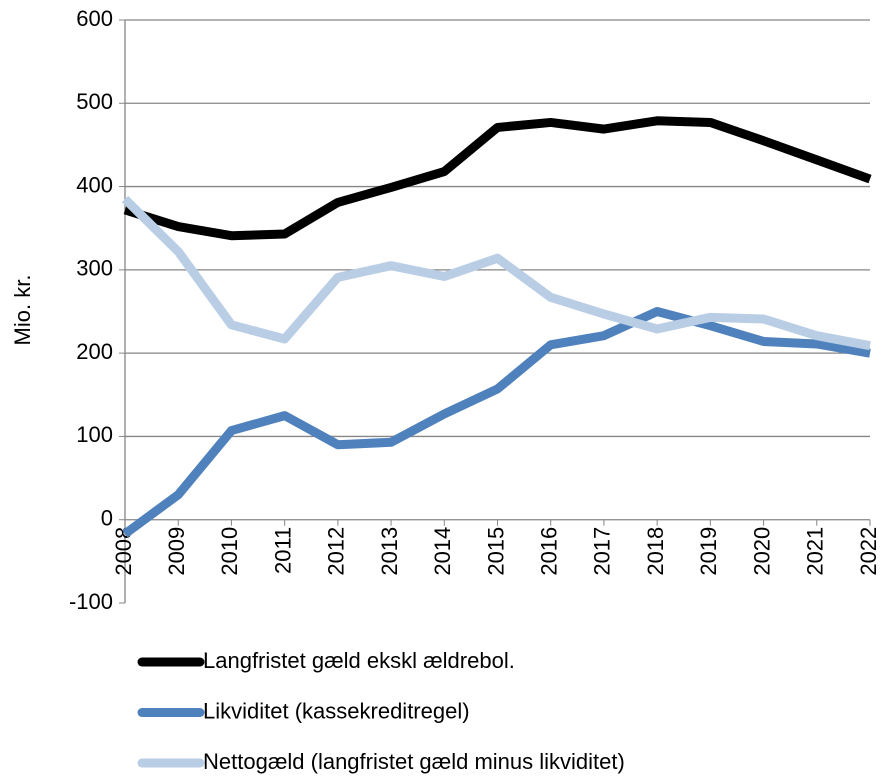  I want to click on x-tick-label: 2020, so click(761, 551).